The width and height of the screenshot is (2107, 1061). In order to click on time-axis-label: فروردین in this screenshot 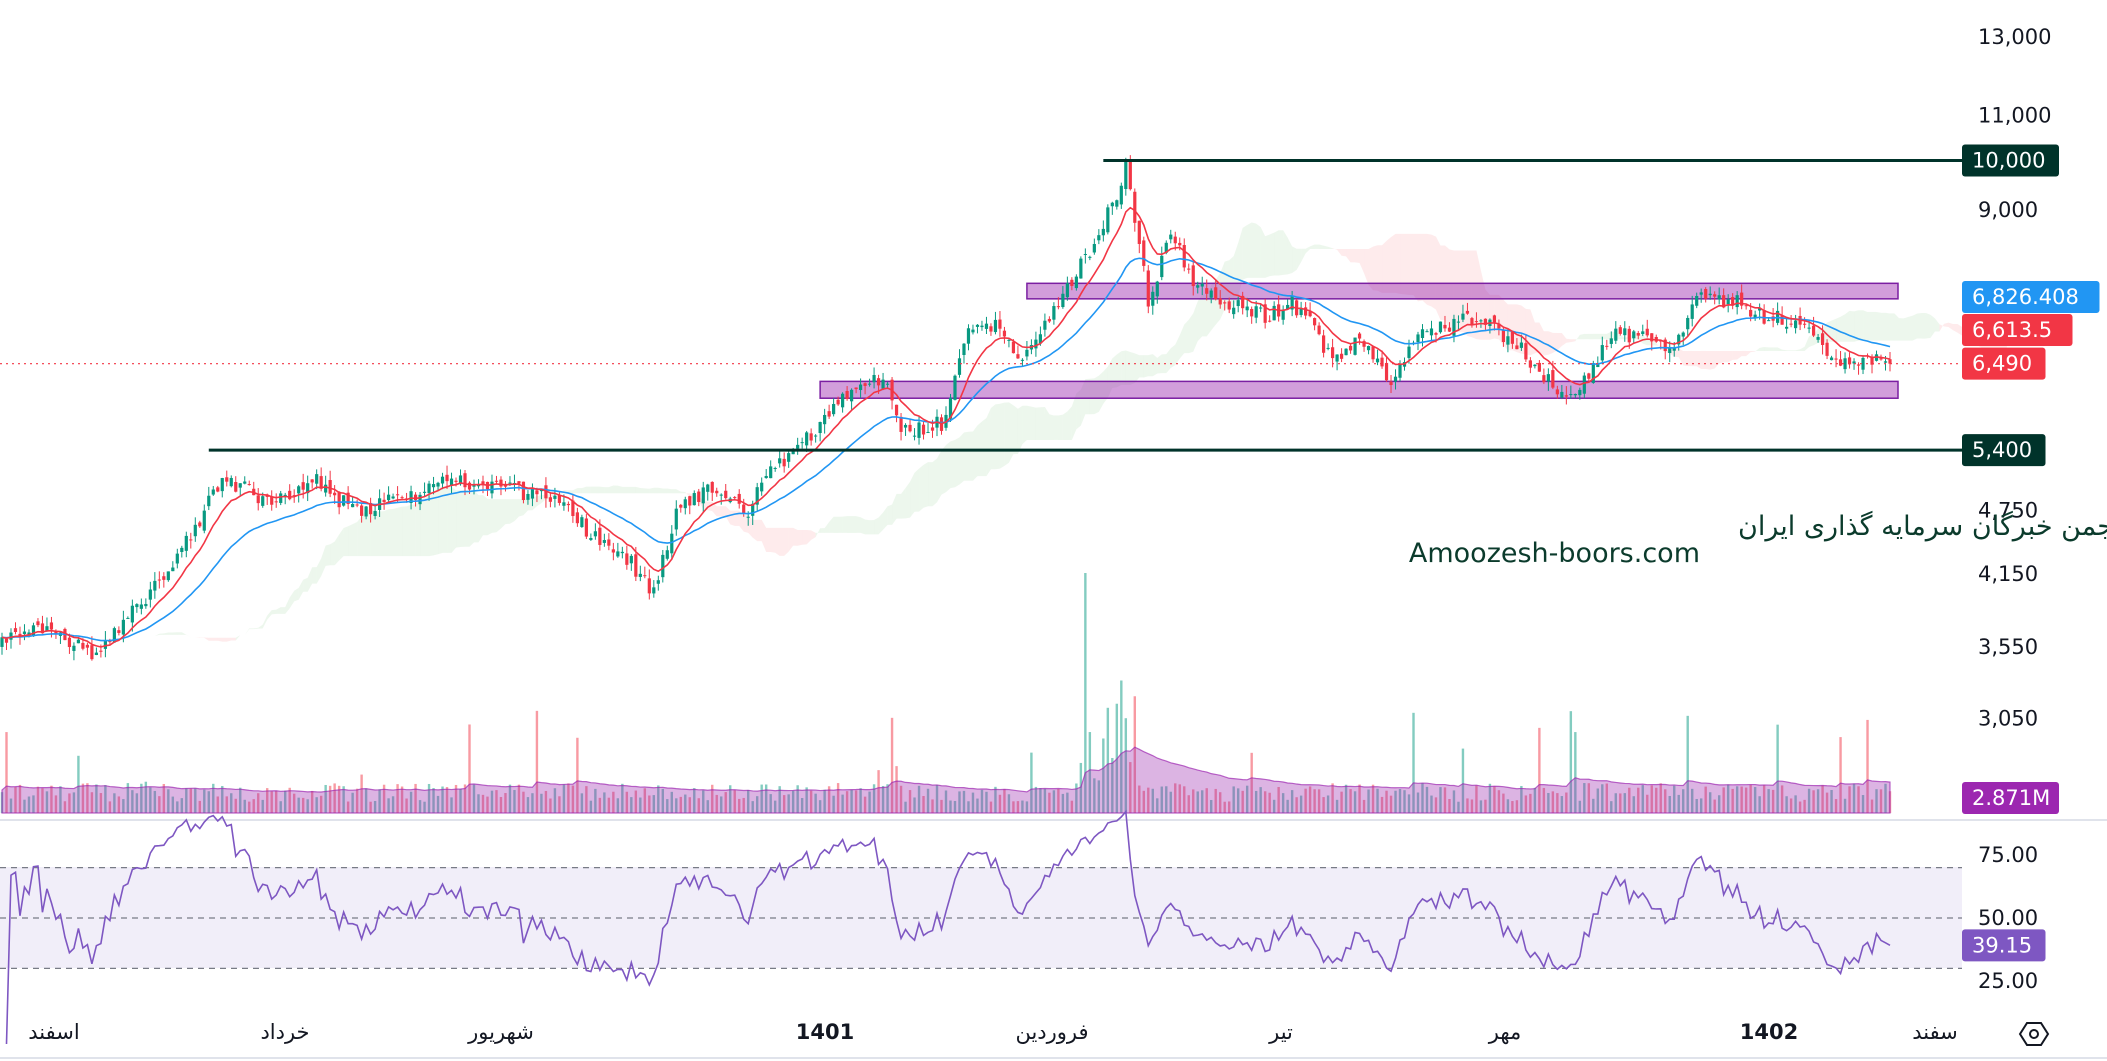, I will do `click(1051, 1032)`.